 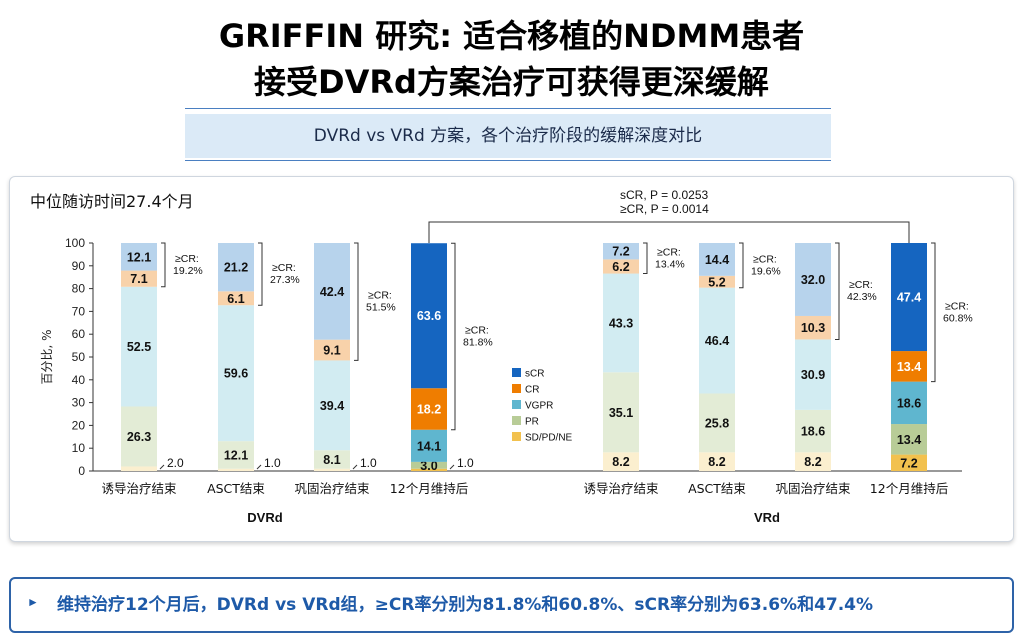 I want to click on data-label: 30.9, so click(x=813, y=375).